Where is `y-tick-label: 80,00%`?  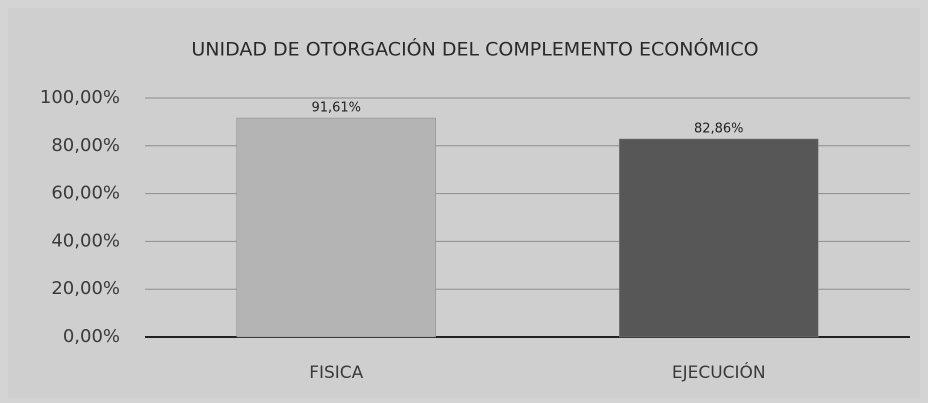 y-tick-label: 80,00% is located at coordinates (85, 145).